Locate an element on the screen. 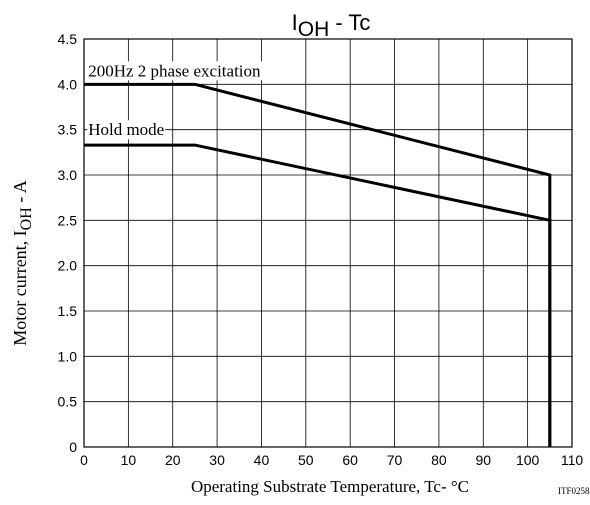 The image size is (590, 505). y-tick-label: 4.0 is located at coordinates (68, 84).